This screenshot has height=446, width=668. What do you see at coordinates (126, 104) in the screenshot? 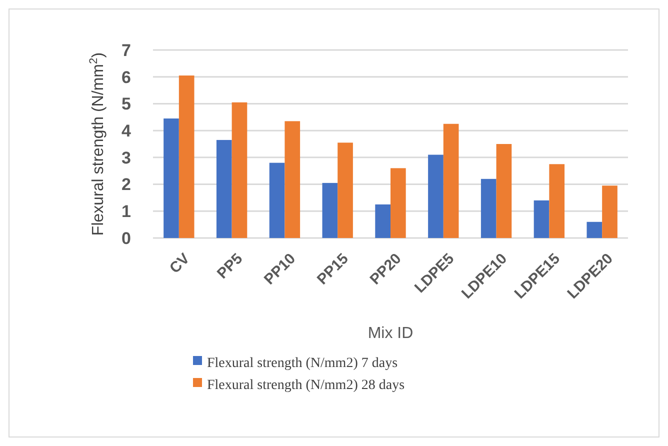
I see `y-tick-label: 5` at bounding box center [126, 104].